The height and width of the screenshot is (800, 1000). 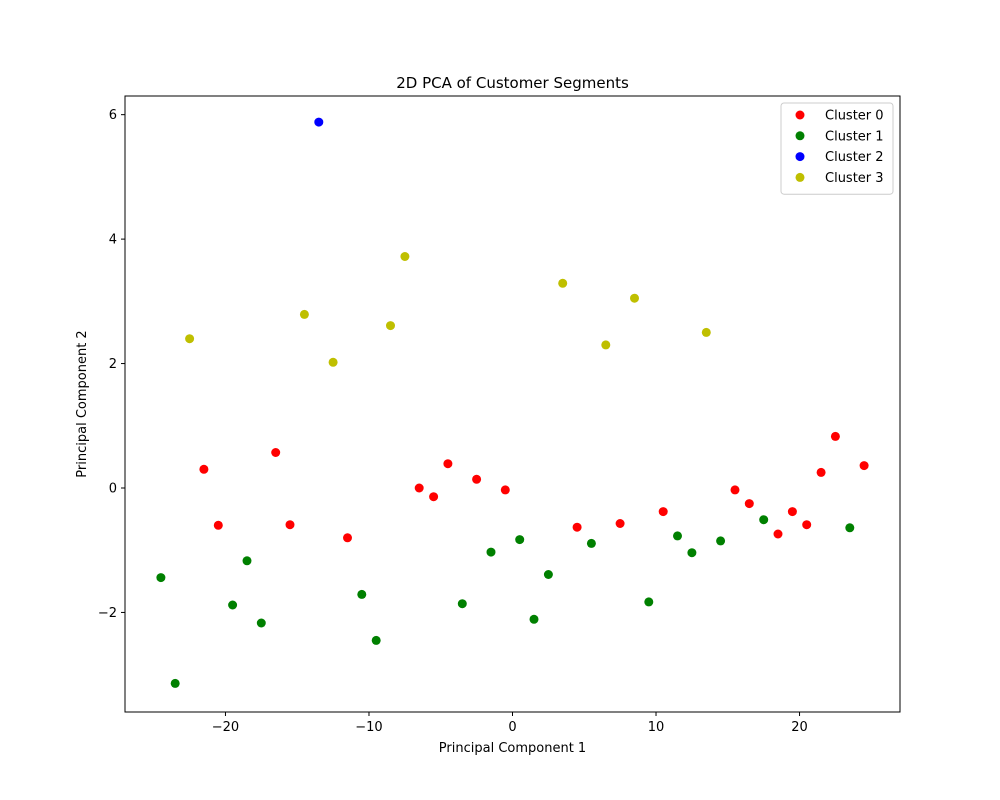 I want to click on x-axis-label: Principal Component 1, so click(x=512, y=748).